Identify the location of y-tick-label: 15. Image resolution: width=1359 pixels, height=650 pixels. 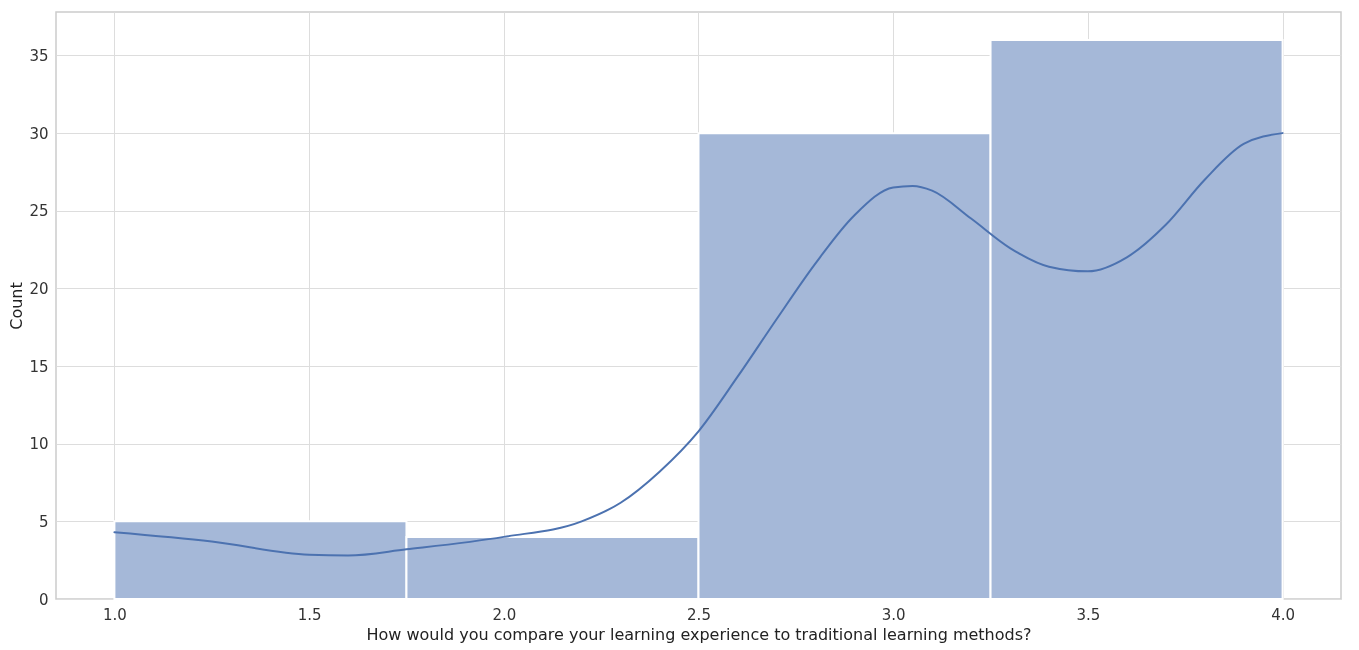
(39, 366).